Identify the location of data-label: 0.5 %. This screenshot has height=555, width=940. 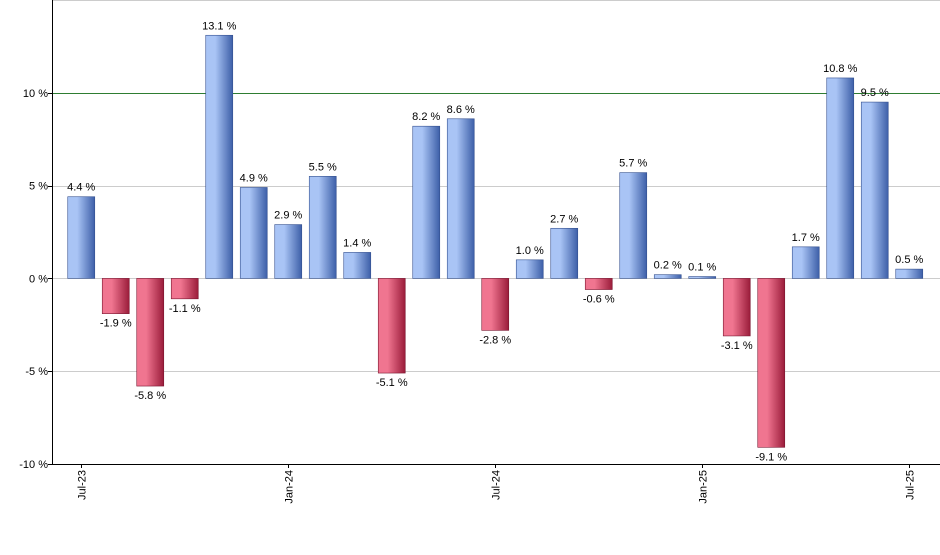
(909, 260).